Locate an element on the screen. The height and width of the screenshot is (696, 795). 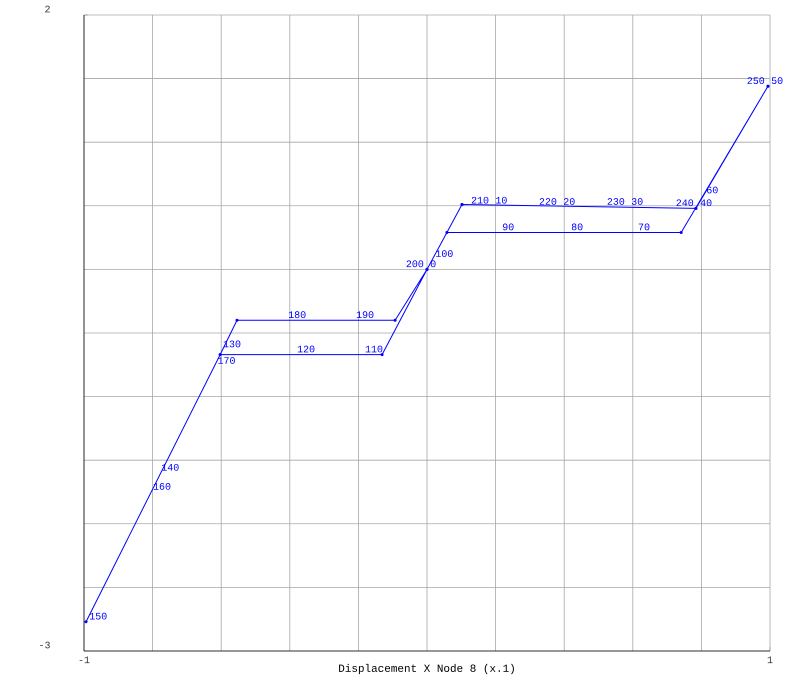
annotation: 180 is located at coordinates (297, 314).